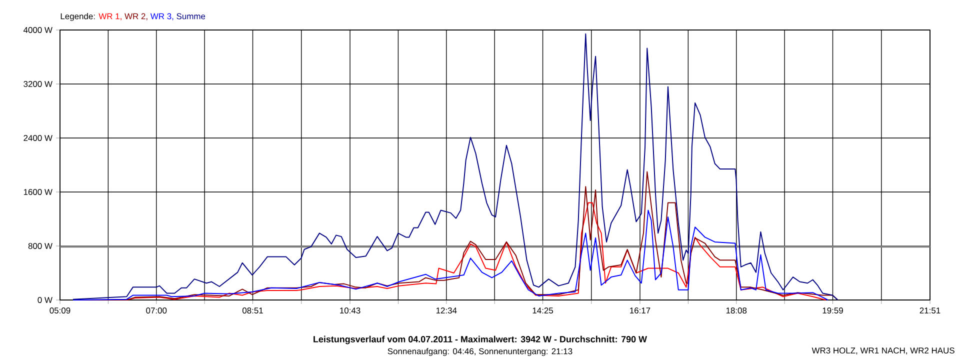 Image resolution: width=960 pixels, height=360 pixels. I want to click on y-tick-label: 800 W, so click(40, 246).